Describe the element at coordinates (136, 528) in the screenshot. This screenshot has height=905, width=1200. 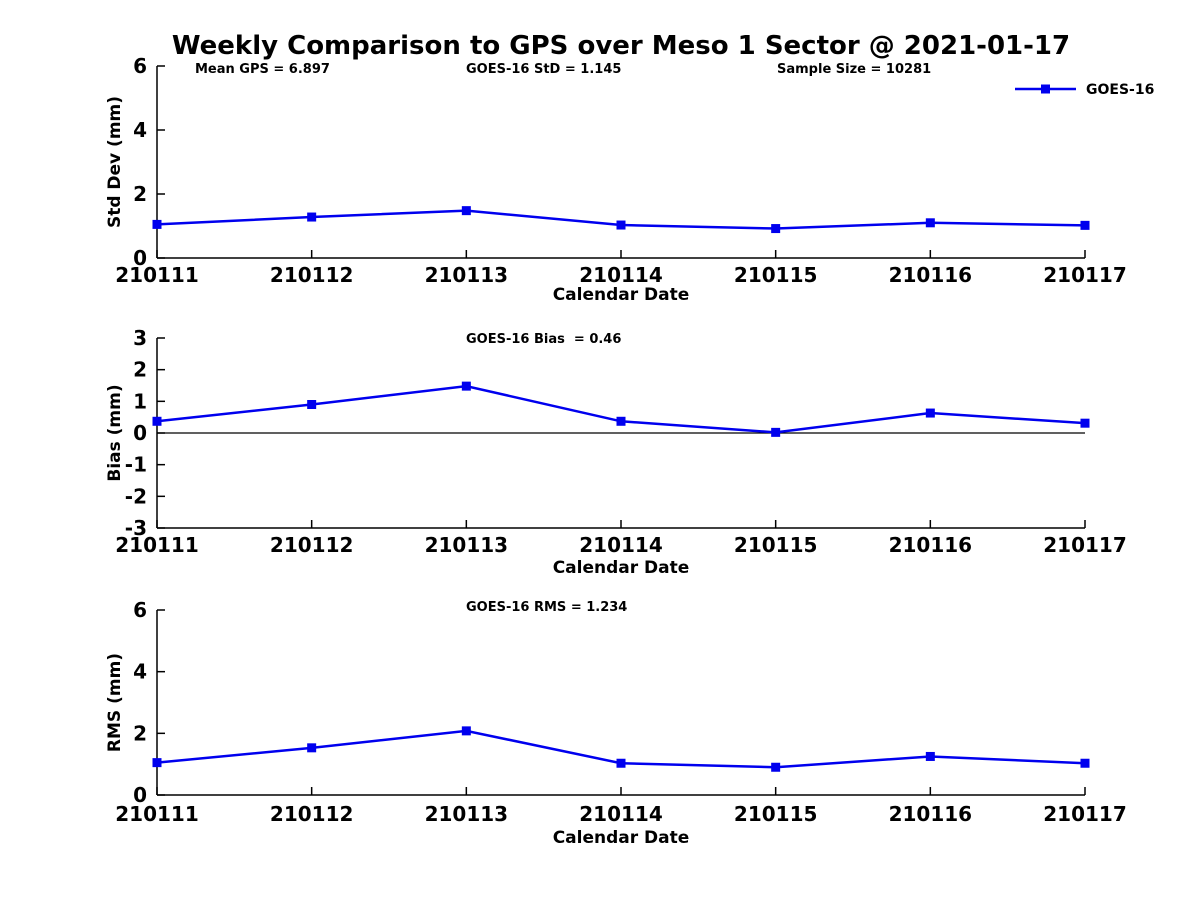
I see `y-tick-label: -3` at that location.